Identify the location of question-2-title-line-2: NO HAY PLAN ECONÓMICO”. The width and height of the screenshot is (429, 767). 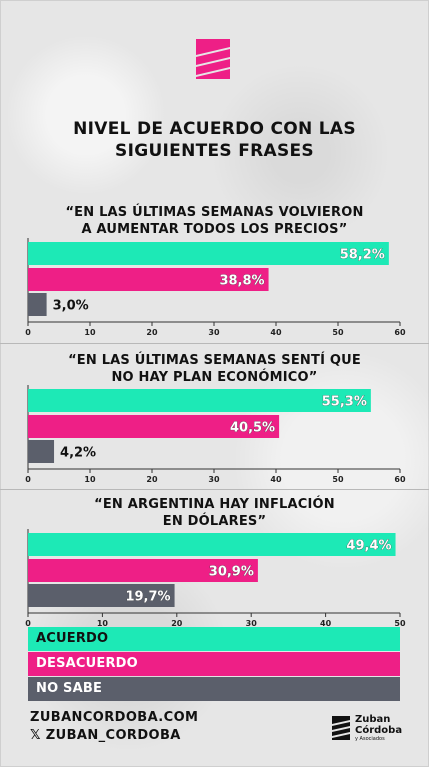
(214, 377).